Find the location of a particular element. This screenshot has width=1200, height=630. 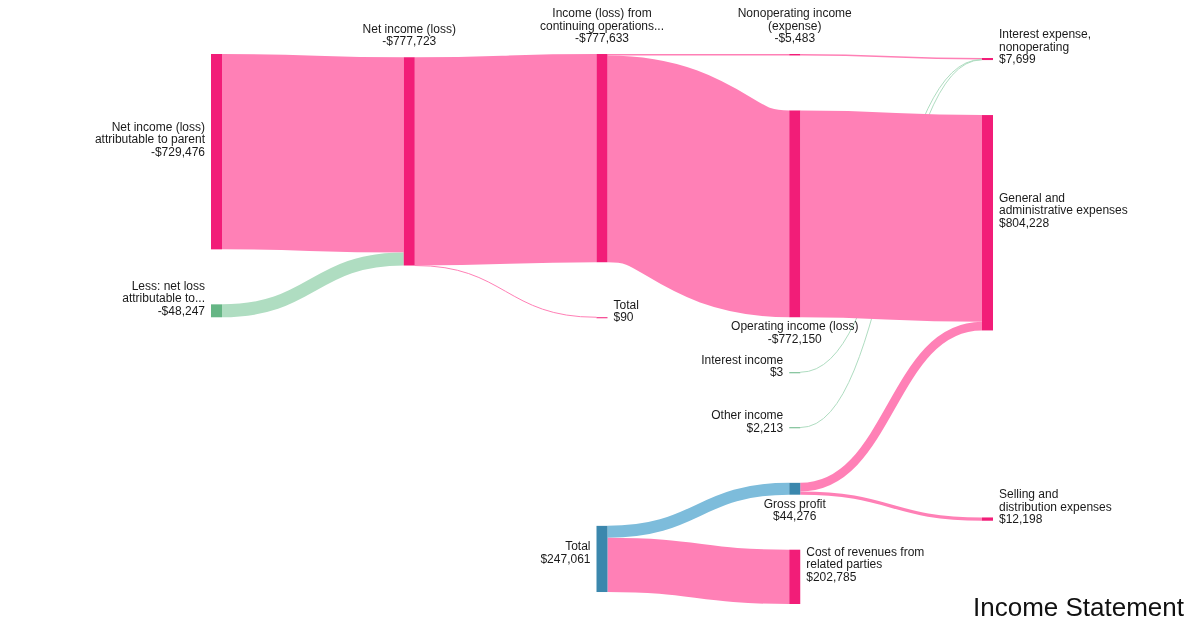

category-label: Other income is located at coordinates (747, 415).